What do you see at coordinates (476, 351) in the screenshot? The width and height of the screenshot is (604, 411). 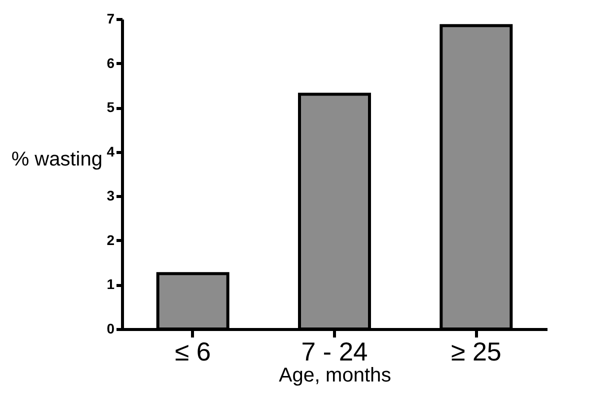 I see `x-tick-label: ≥ 25` at bounding box center [476, 351].